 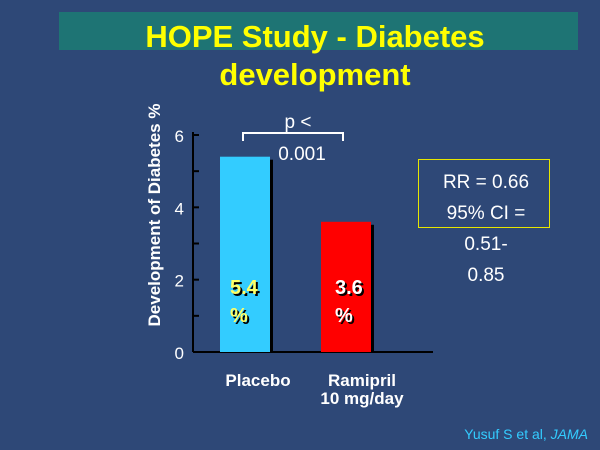 I want to click on bar-value-label: 5.4, so click(x=244, y=288).